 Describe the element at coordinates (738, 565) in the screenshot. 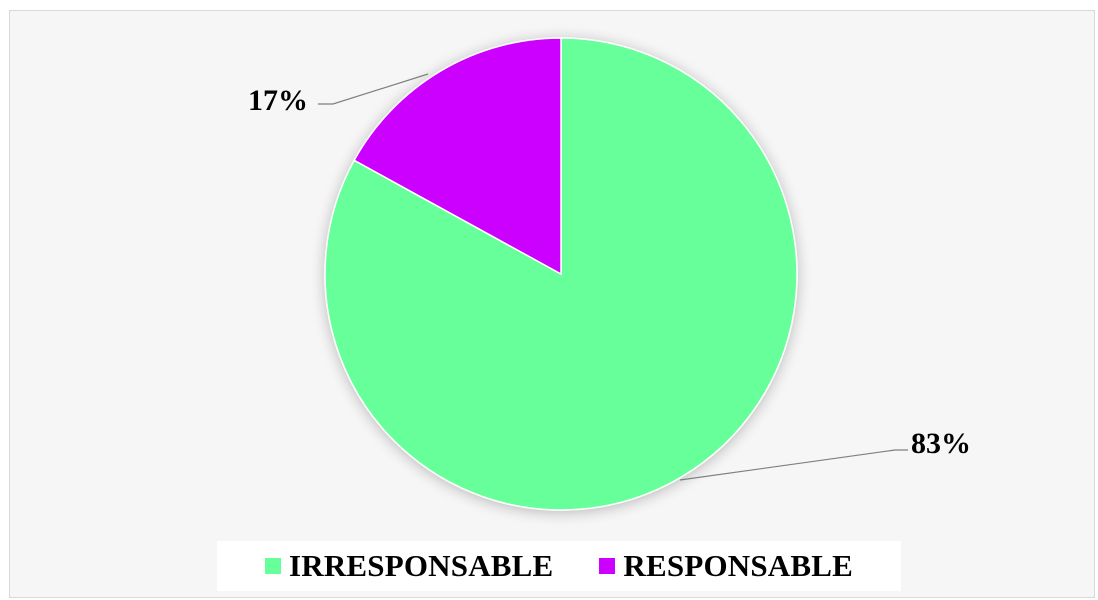

I see `legend-label-responsable: RESPONSABLE` at that location.